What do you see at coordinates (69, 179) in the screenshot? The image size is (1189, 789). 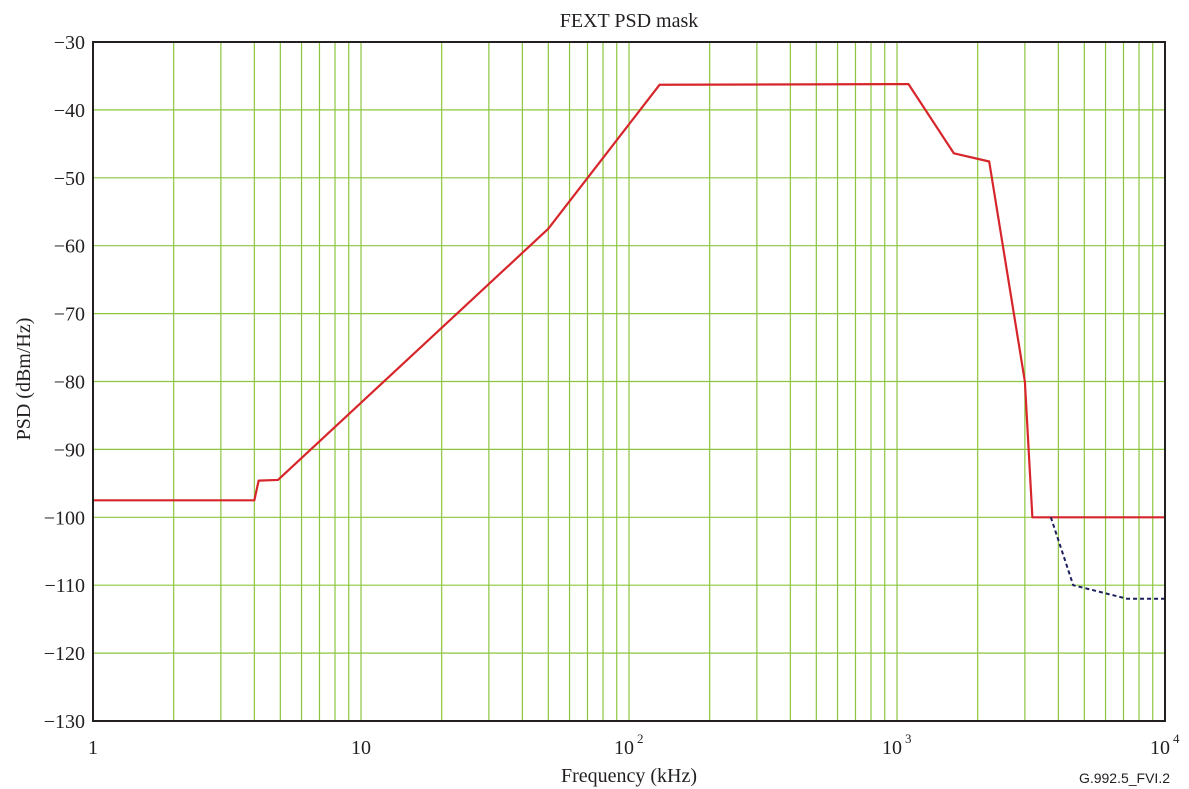 I see `y-tick-label: −50` at bounding box center [69, 179].